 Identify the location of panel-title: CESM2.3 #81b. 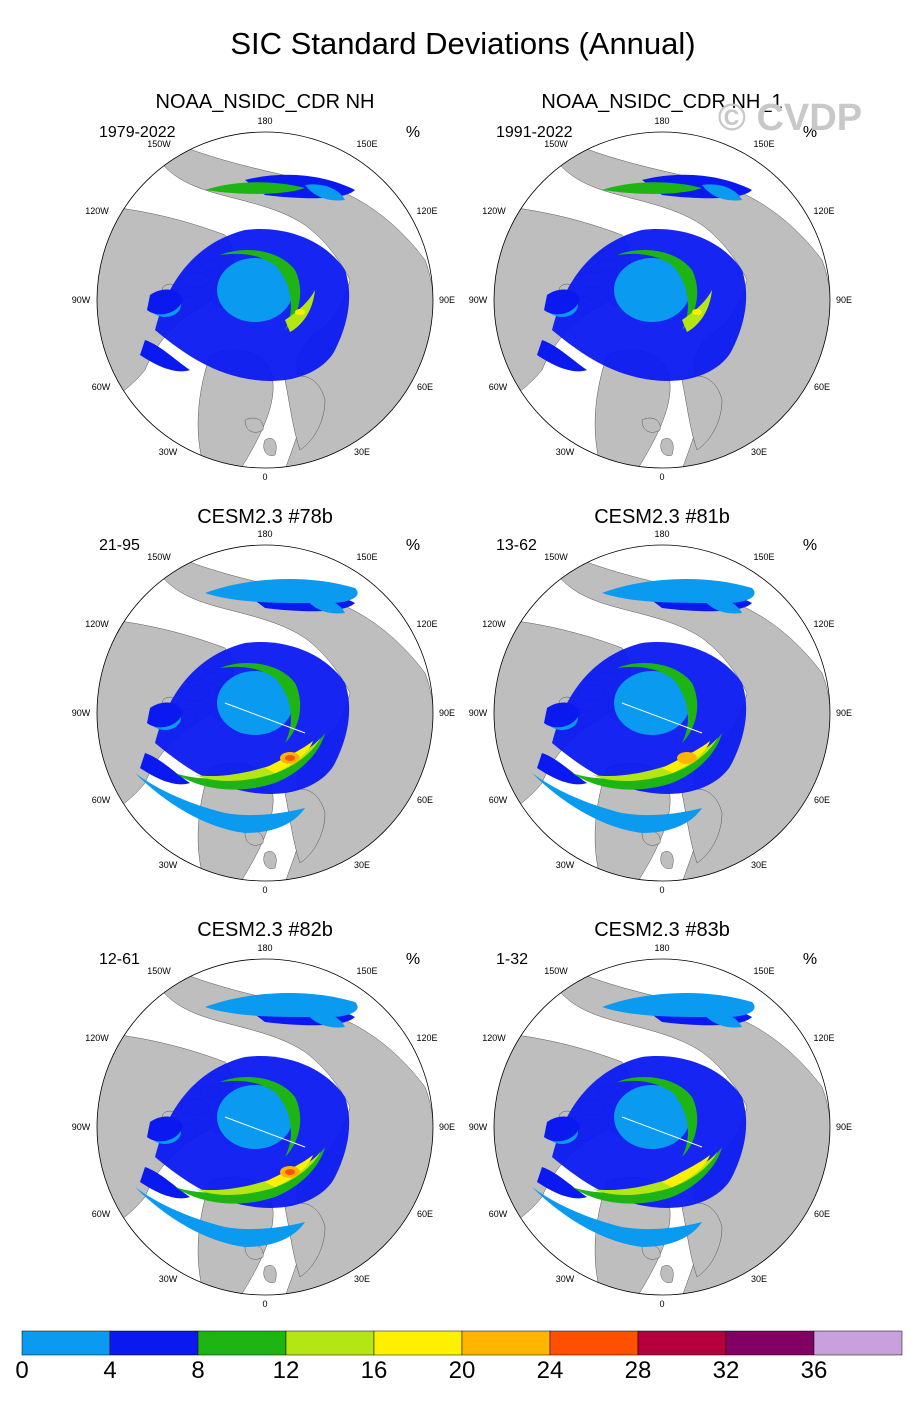
(662, 517).